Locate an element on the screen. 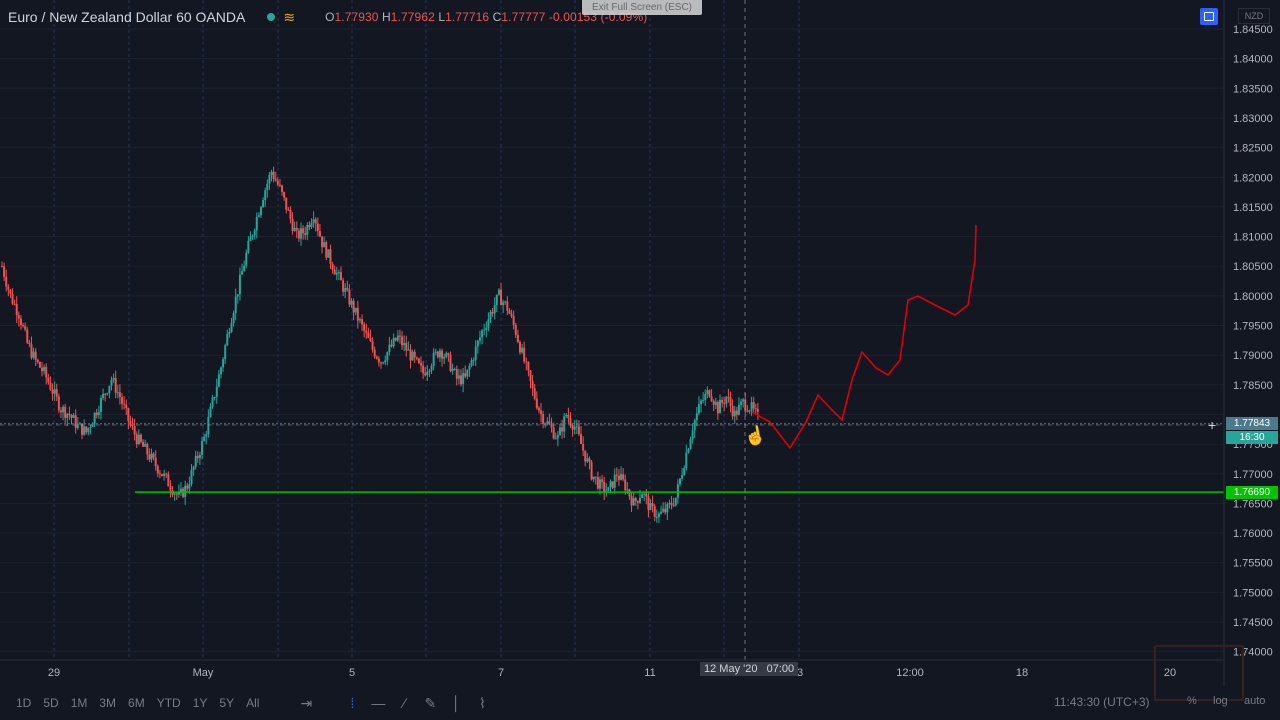 The width and height of the screenshot is (1280, 720). brush-icon: ✎ is located at coordinates (430, 702).